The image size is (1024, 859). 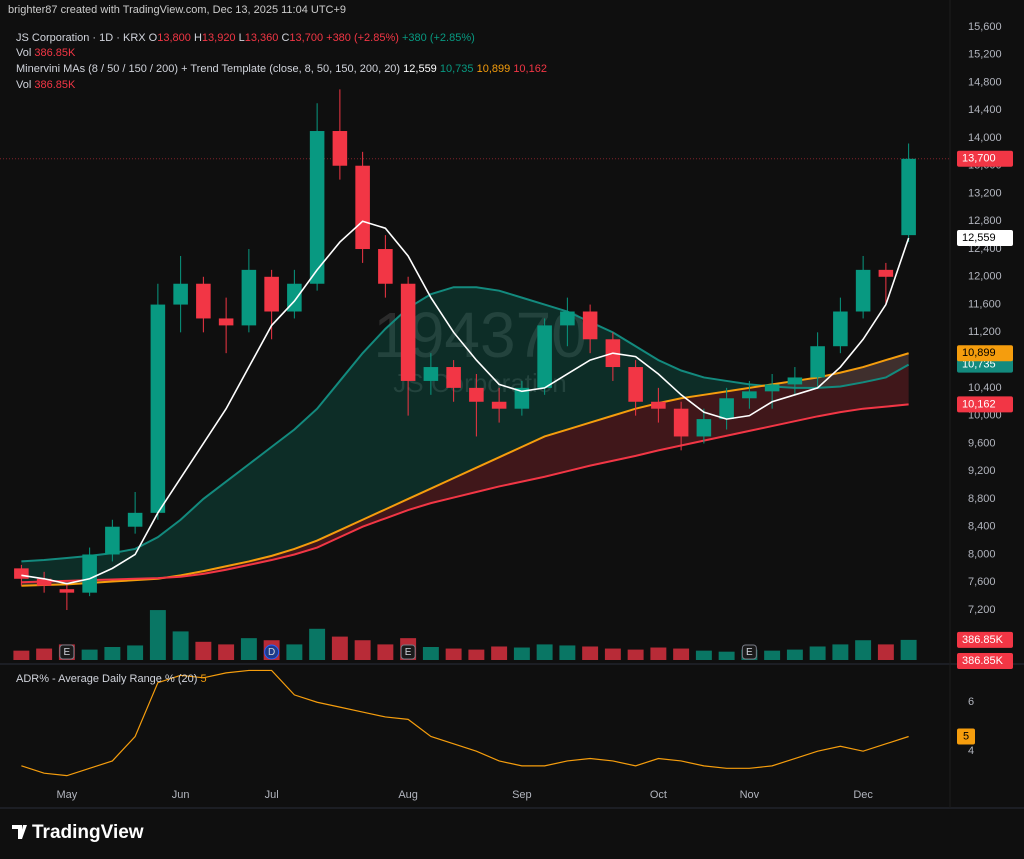 I want to click on x-tick-label: Jun, so click(x=181, y=795).